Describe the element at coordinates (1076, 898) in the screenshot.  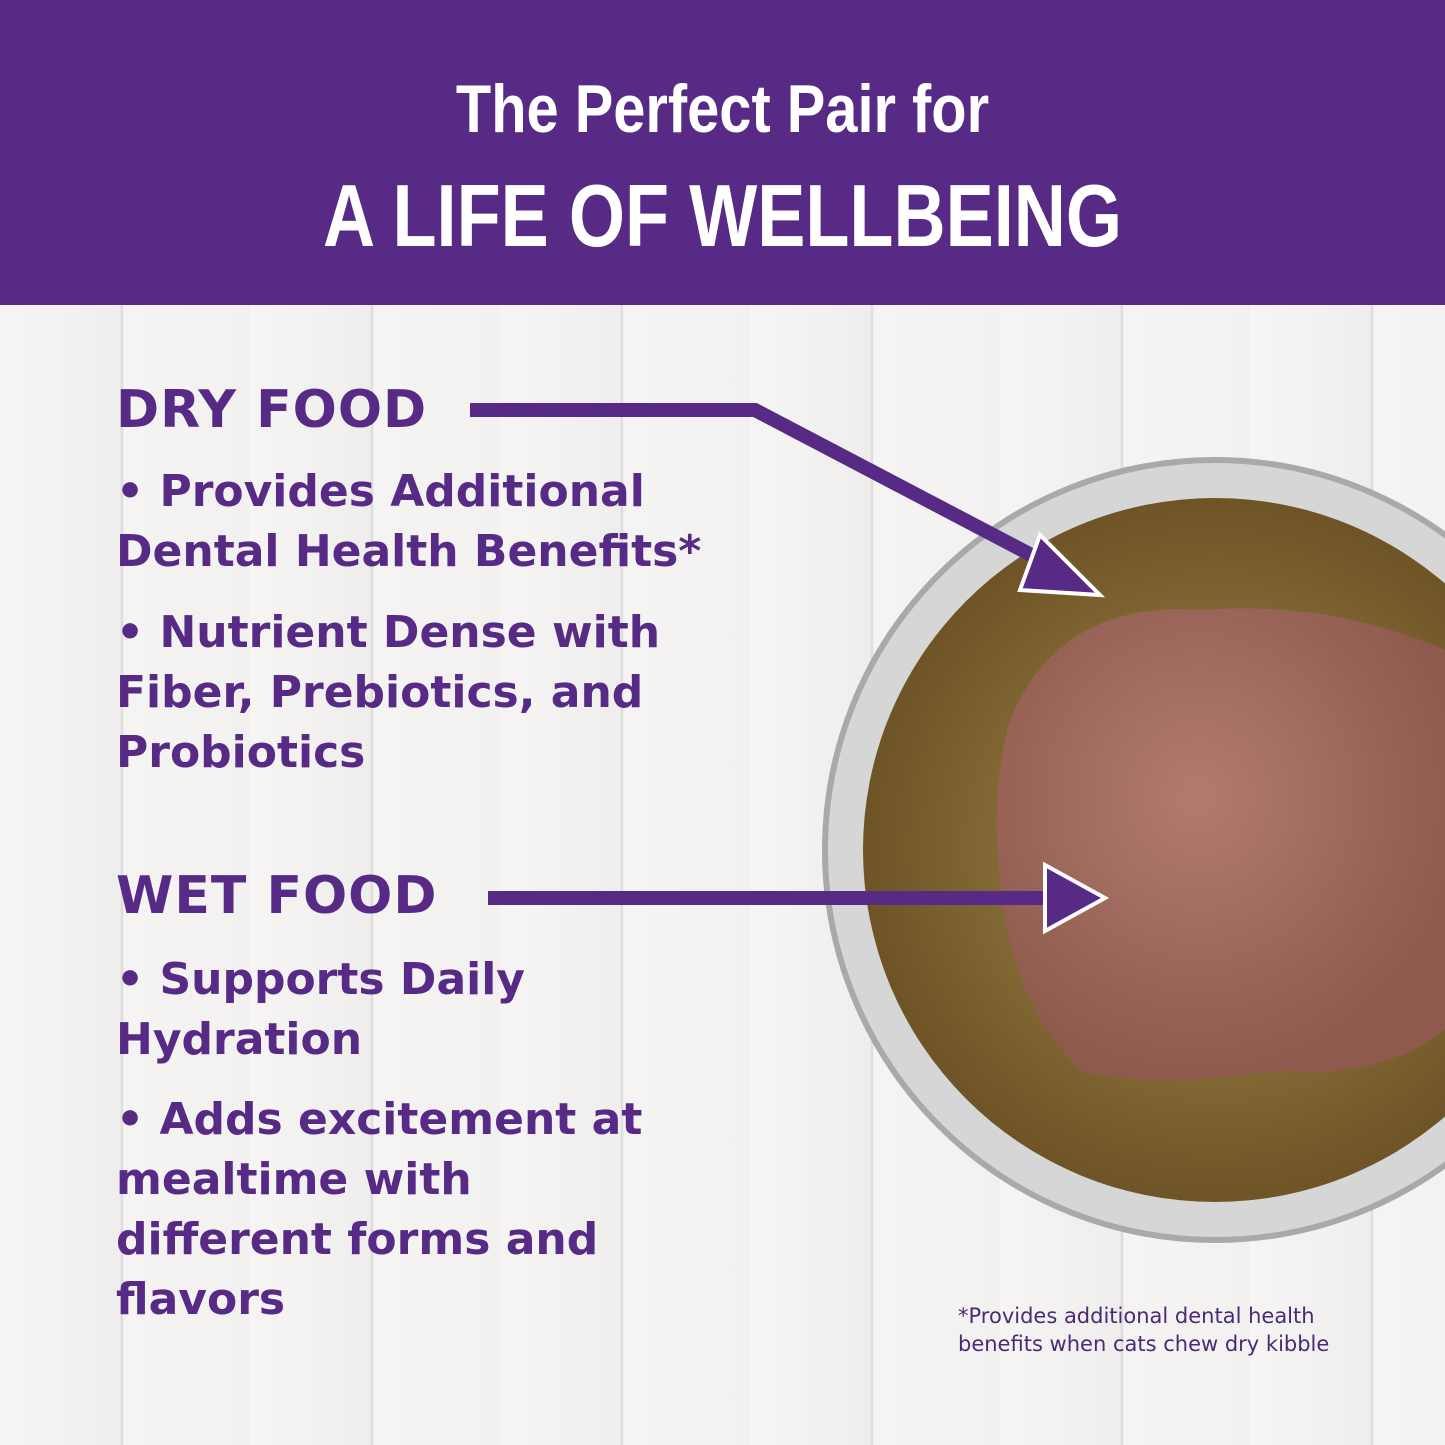
I see `wet-arrow-head` at that location.